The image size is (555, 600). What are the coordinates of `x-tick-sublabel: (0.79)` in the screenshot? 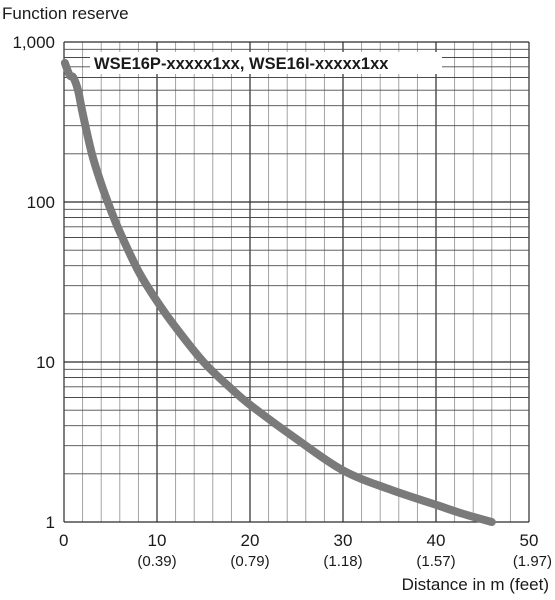 It's located at (249, 561).